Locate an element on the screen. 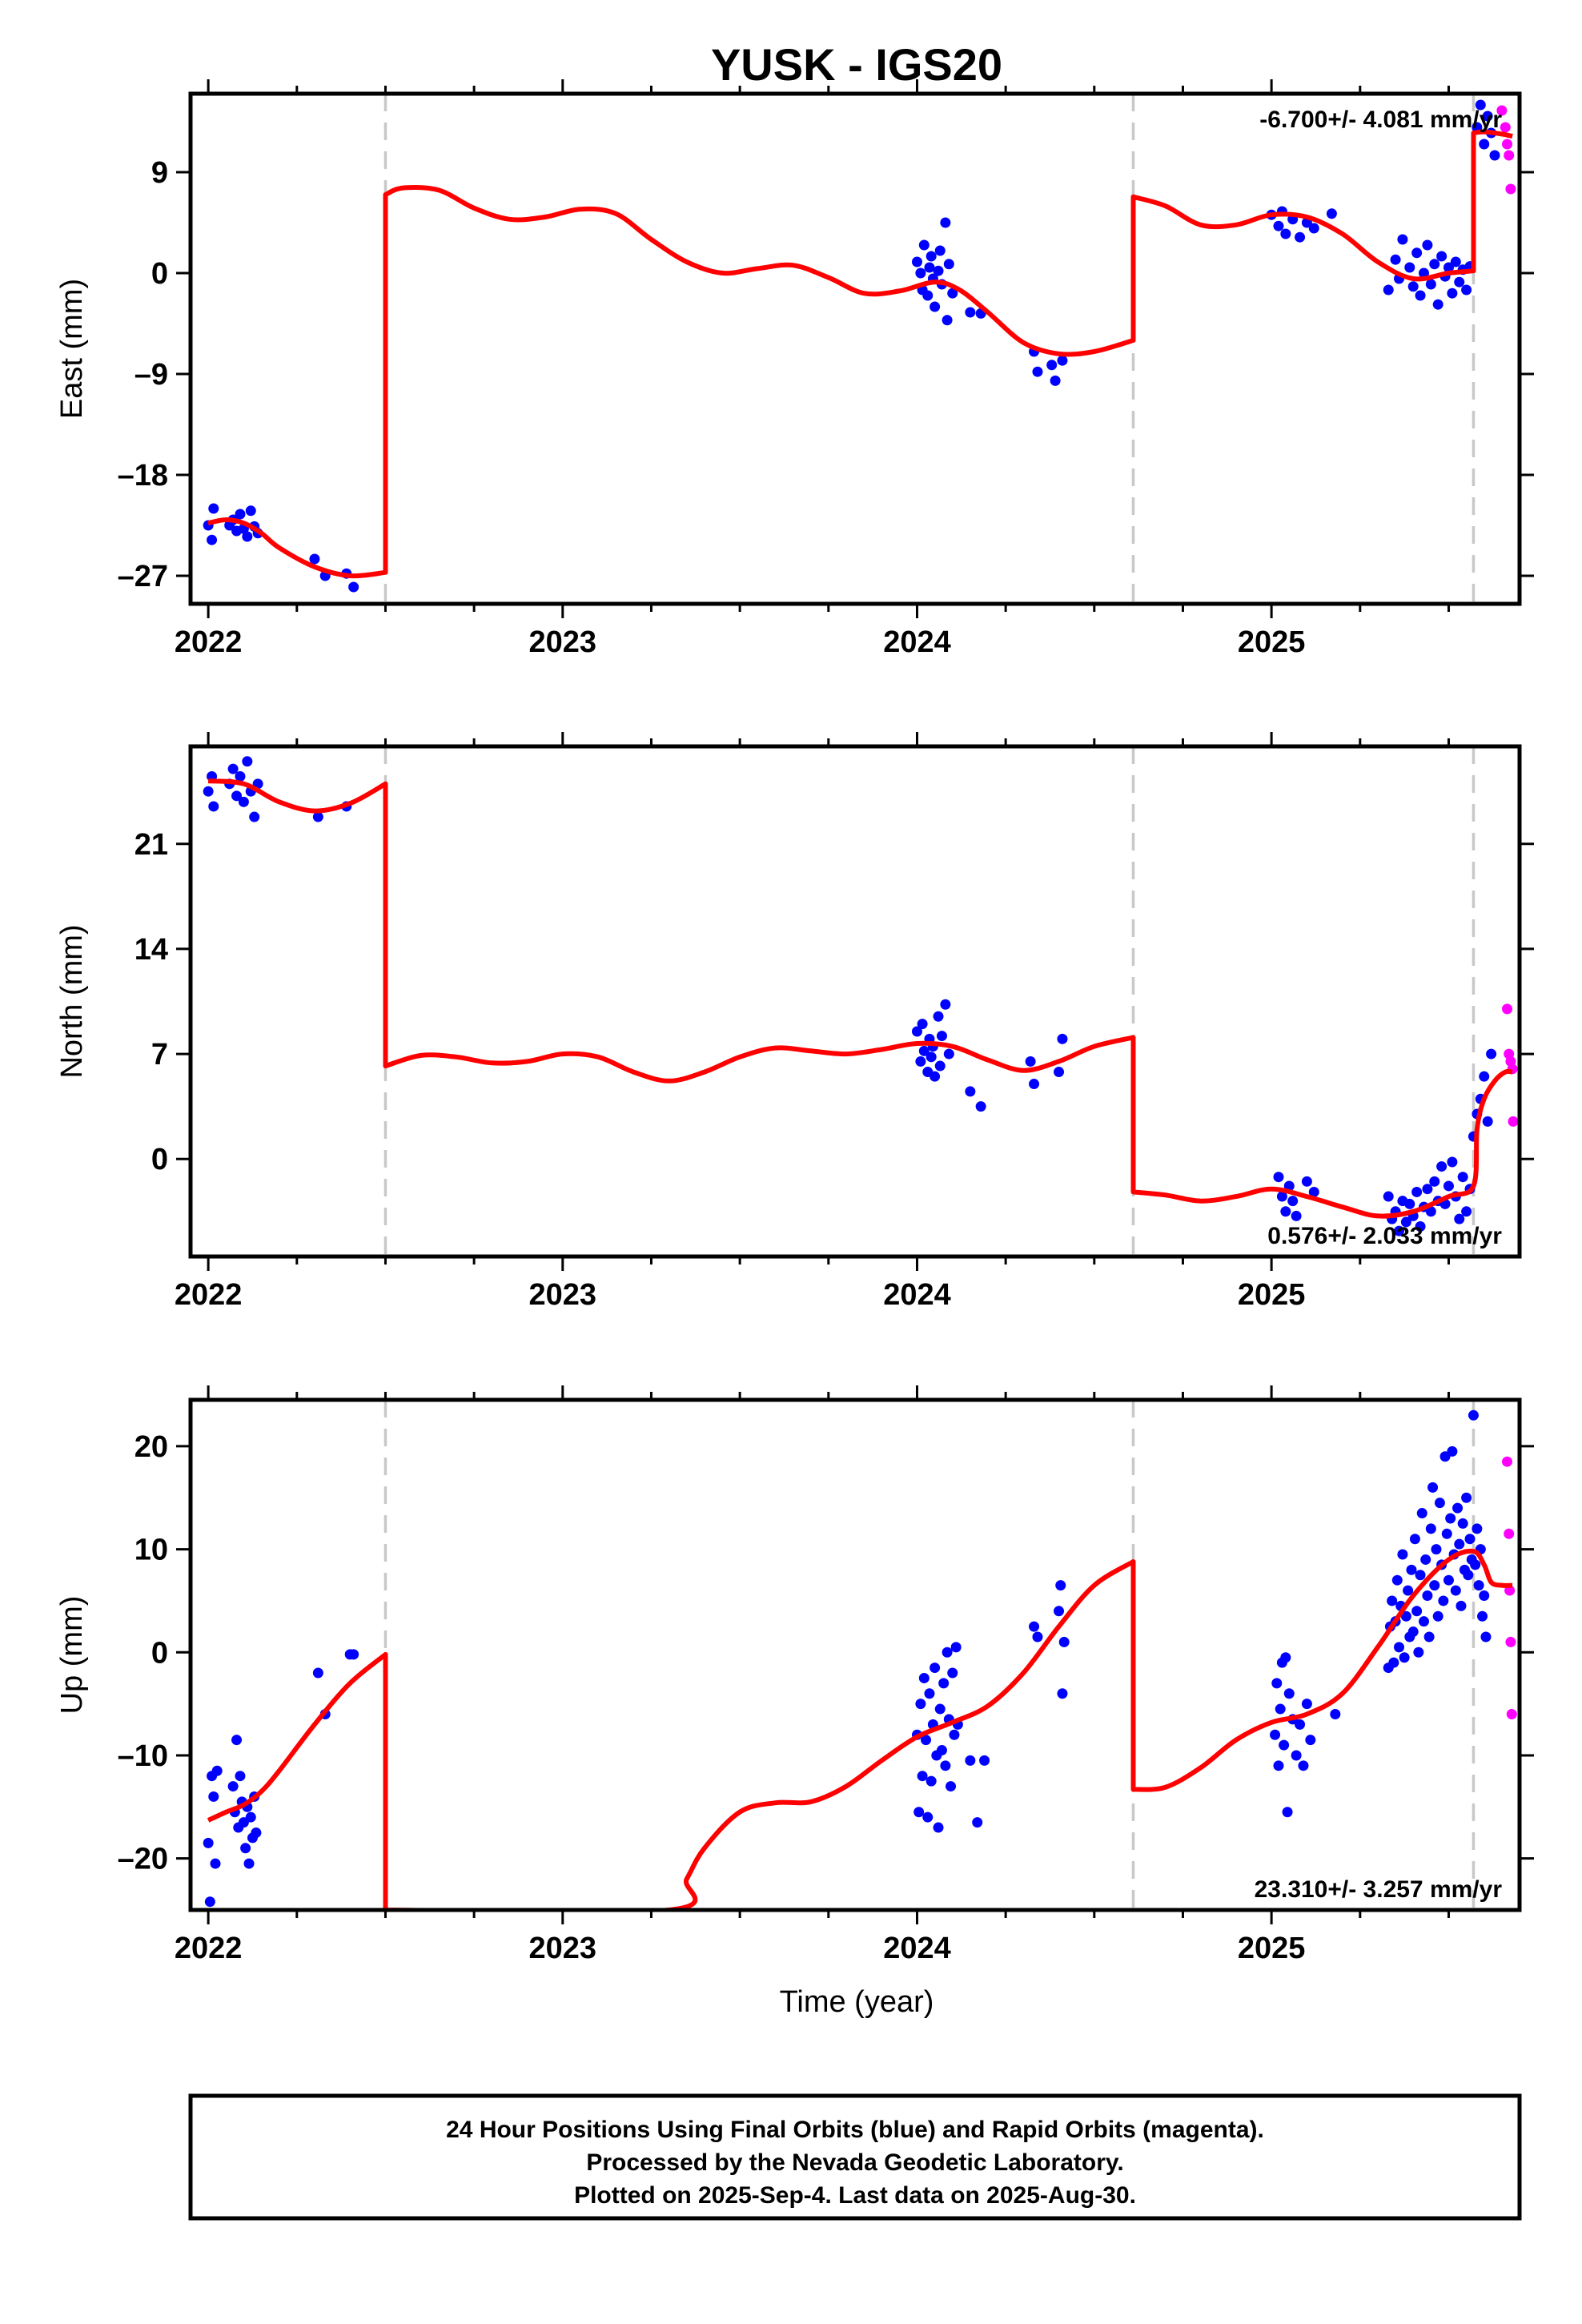 The image size is (1582, 2324). rate-annotation: 0.576+/- 2.033 mm/yr is located at coordinates (1384, 1236).